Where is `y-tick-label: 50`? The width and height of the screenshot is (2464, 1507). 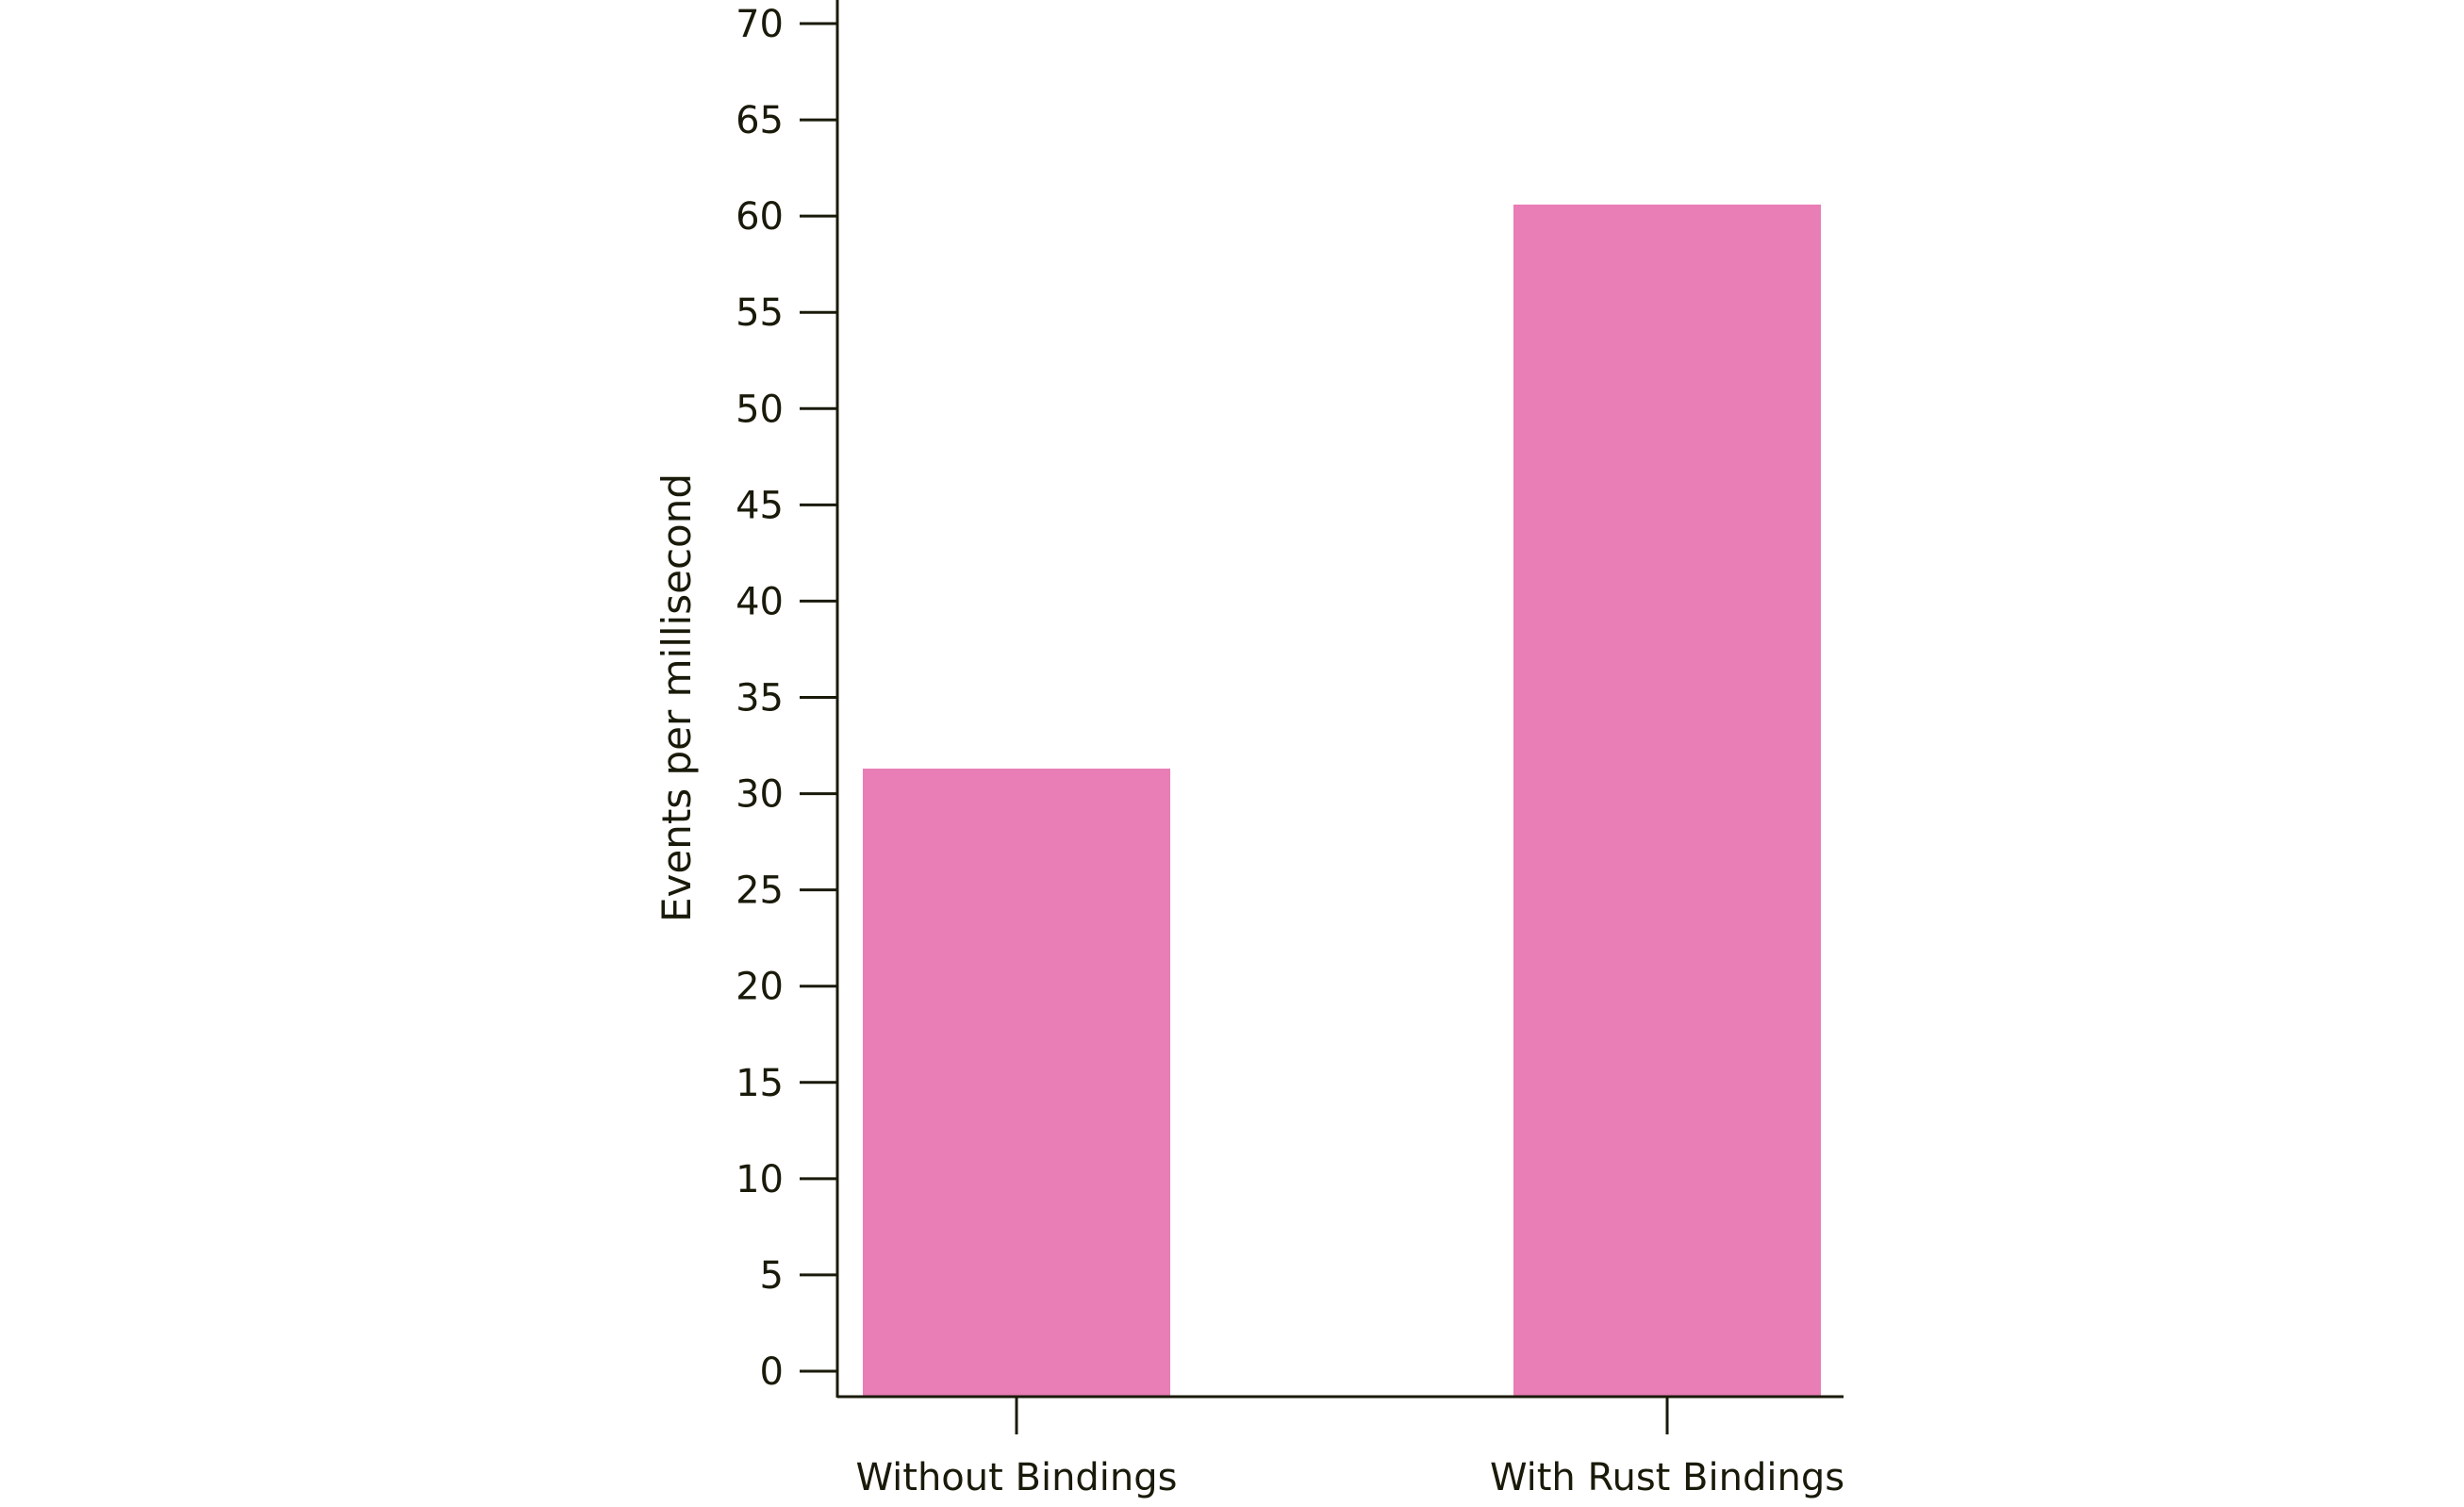 y-tick-label: 50 is located at coordinates (760, 409).